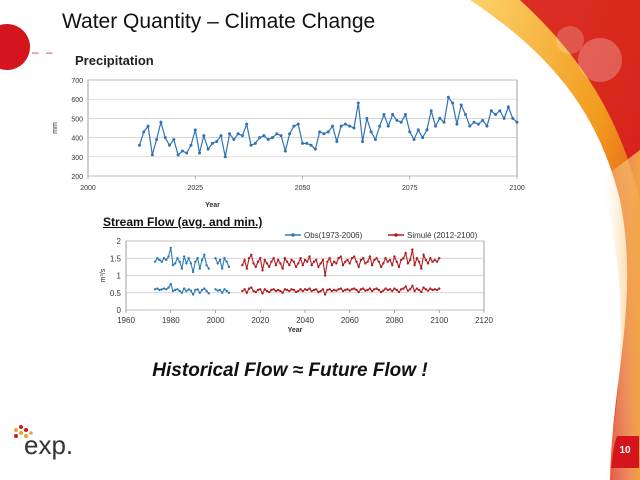 This screenshot has height=480, width=640. Describe the element at coordinates (350, 320) in the screenshot. I see `x-tick-label: 2060` at that location.